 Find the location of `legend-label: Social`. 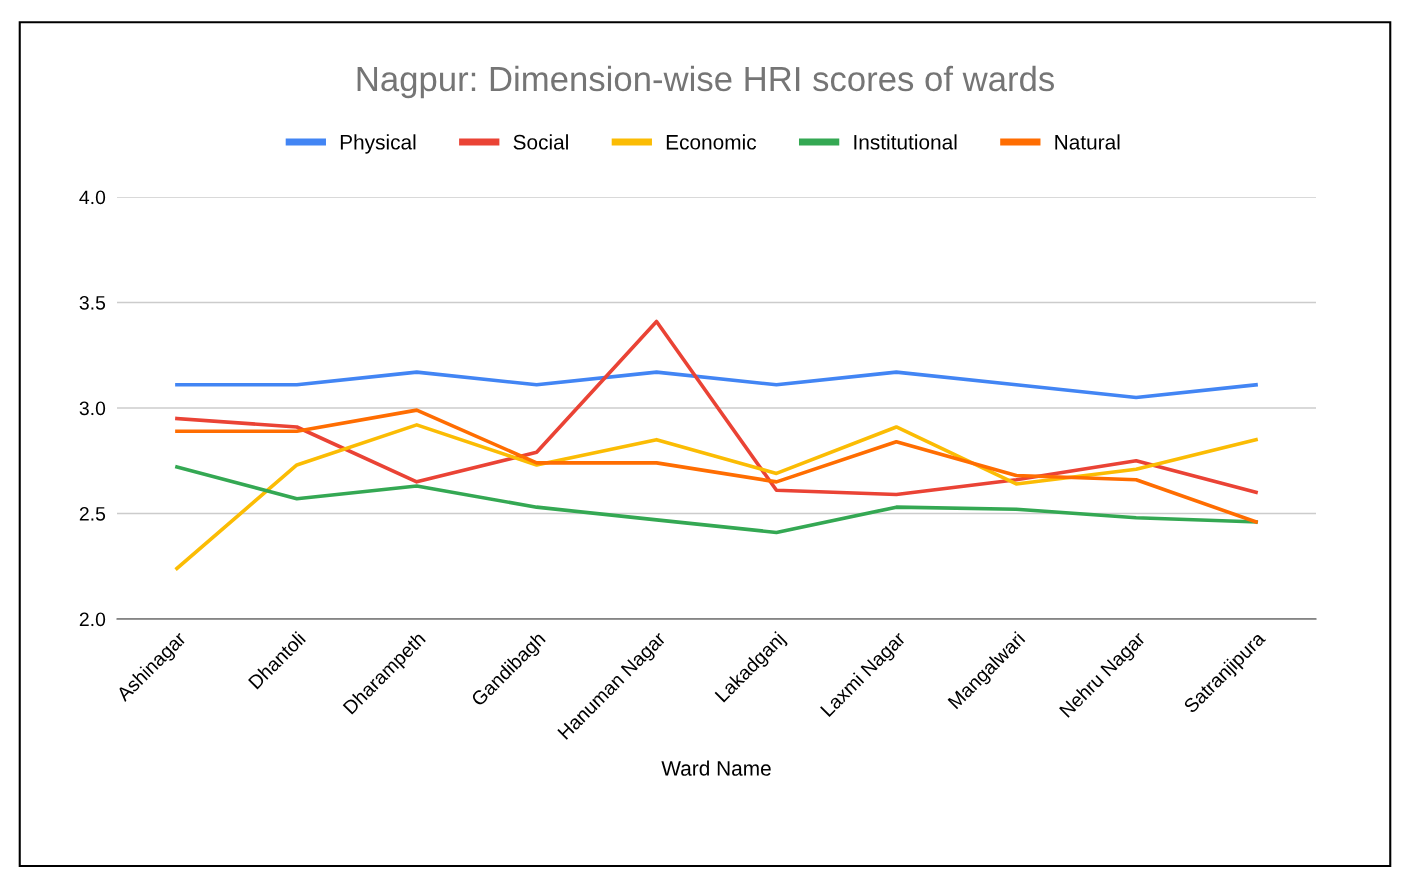

legend-label: Social is located at coordinates (540, 142).